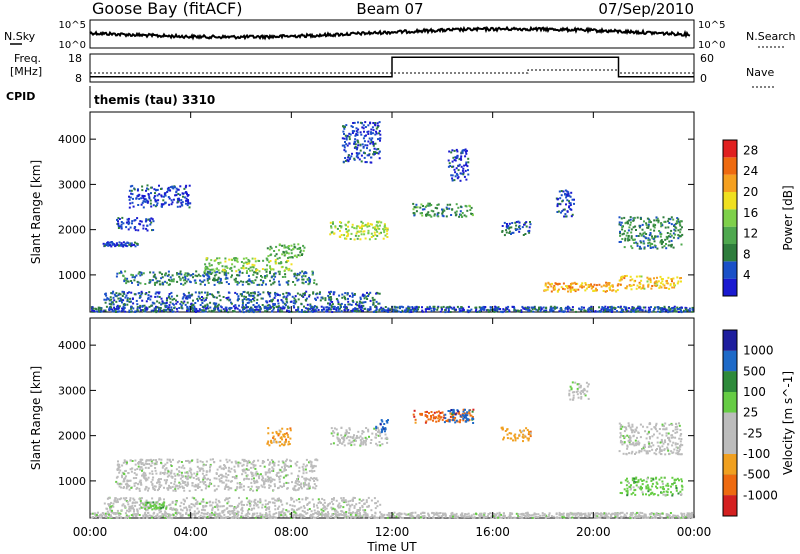  What do you see at coordinates (711, 25) in the screenshot?
I see `noise-right-tick-top: 10^5` at bounding box center [711, 25].